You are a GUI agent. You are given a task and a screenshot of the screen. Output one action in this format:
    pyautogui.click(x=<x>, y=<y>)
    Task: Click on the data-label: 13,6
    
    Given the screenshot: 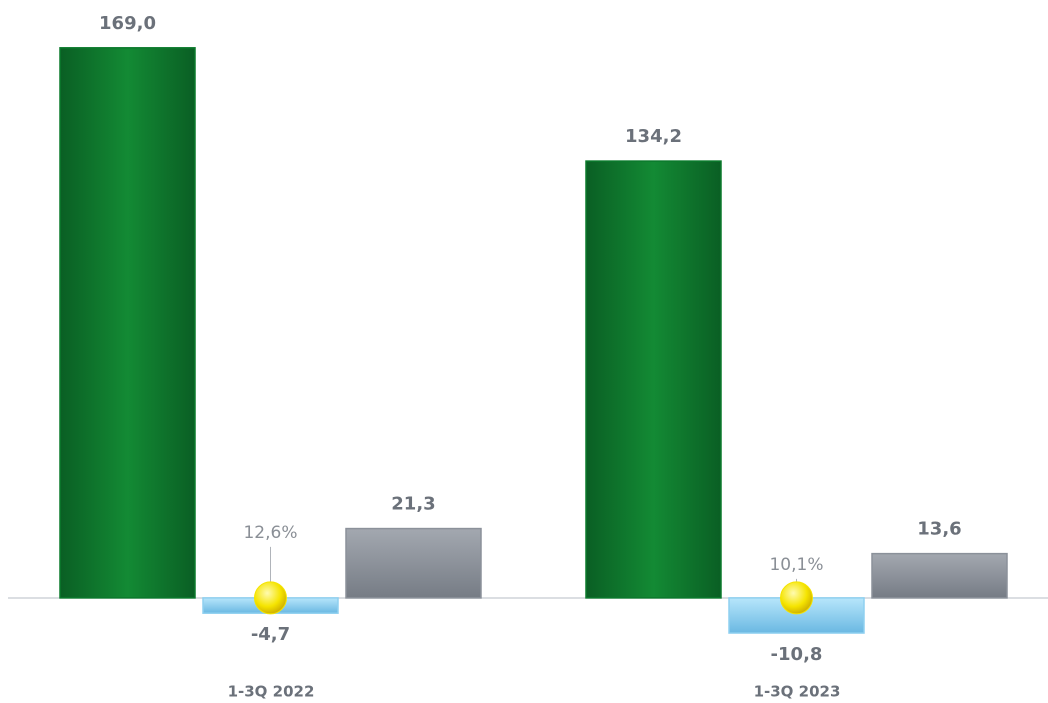 What is the action you would take?
    pyautogui.click(x=939, y=529)
    